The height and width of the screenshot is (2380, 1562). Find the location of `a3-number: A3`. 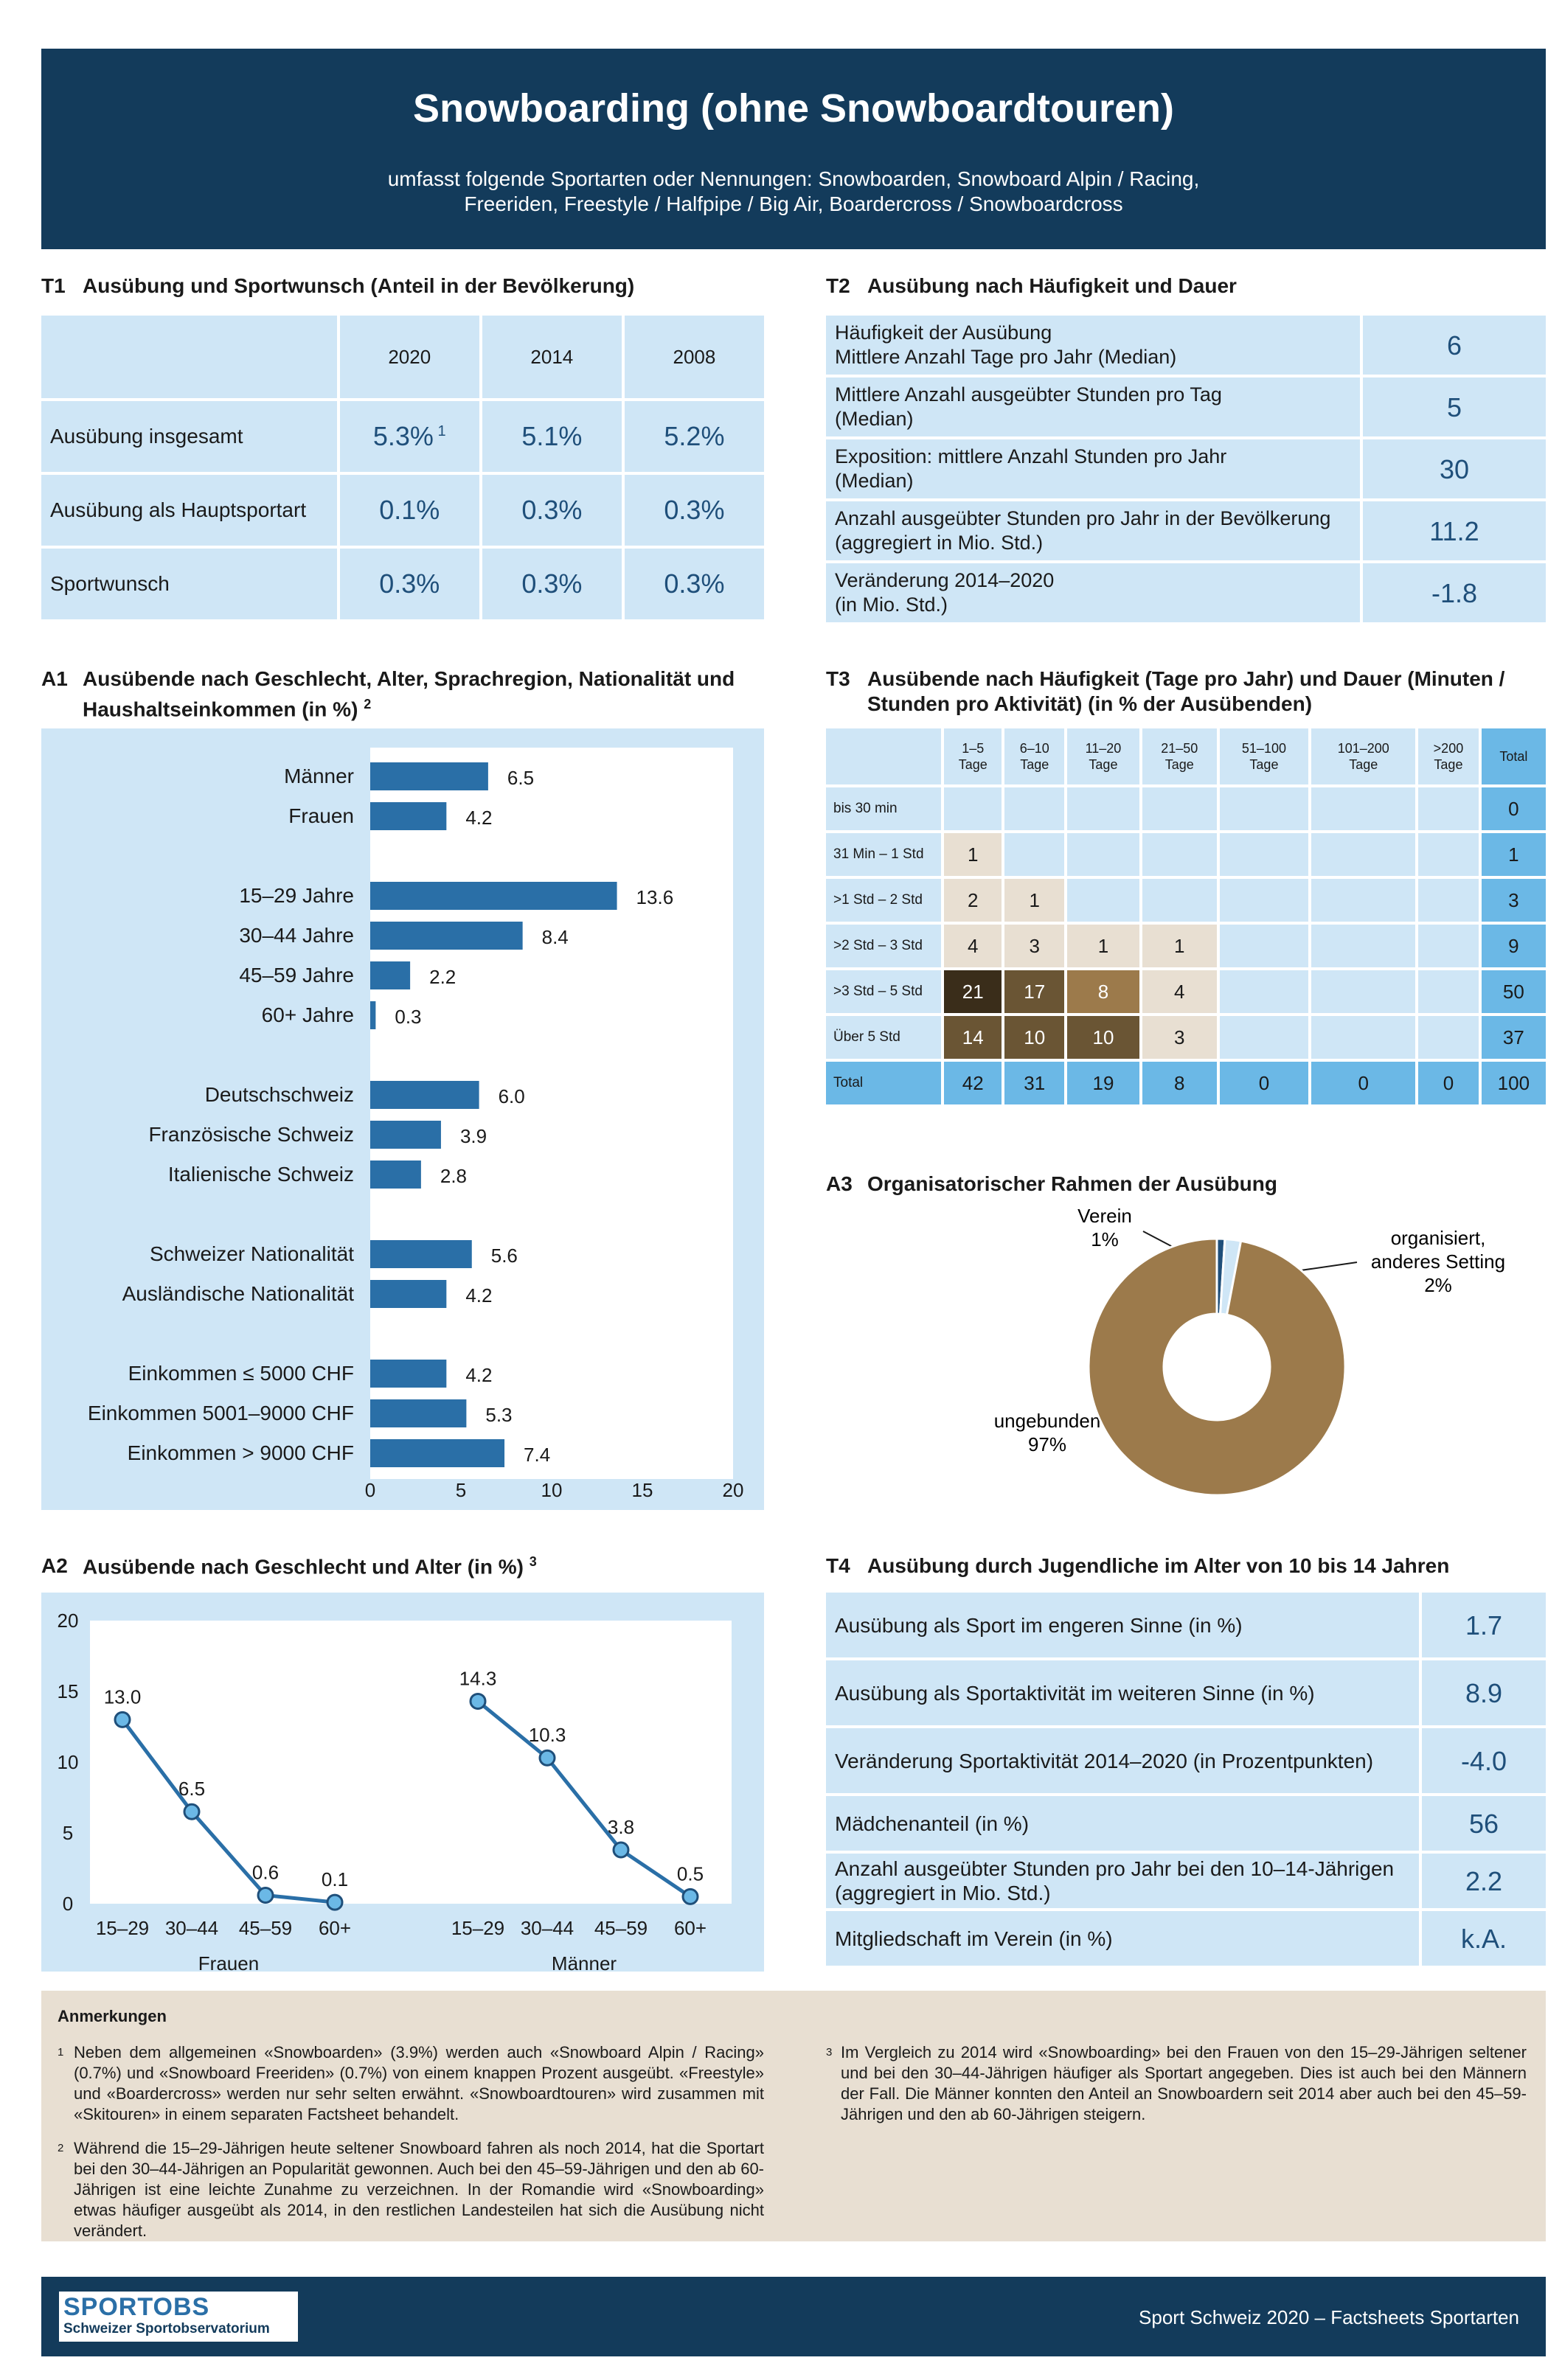

a3-number: A3 is located at coordinates (839, 1183).